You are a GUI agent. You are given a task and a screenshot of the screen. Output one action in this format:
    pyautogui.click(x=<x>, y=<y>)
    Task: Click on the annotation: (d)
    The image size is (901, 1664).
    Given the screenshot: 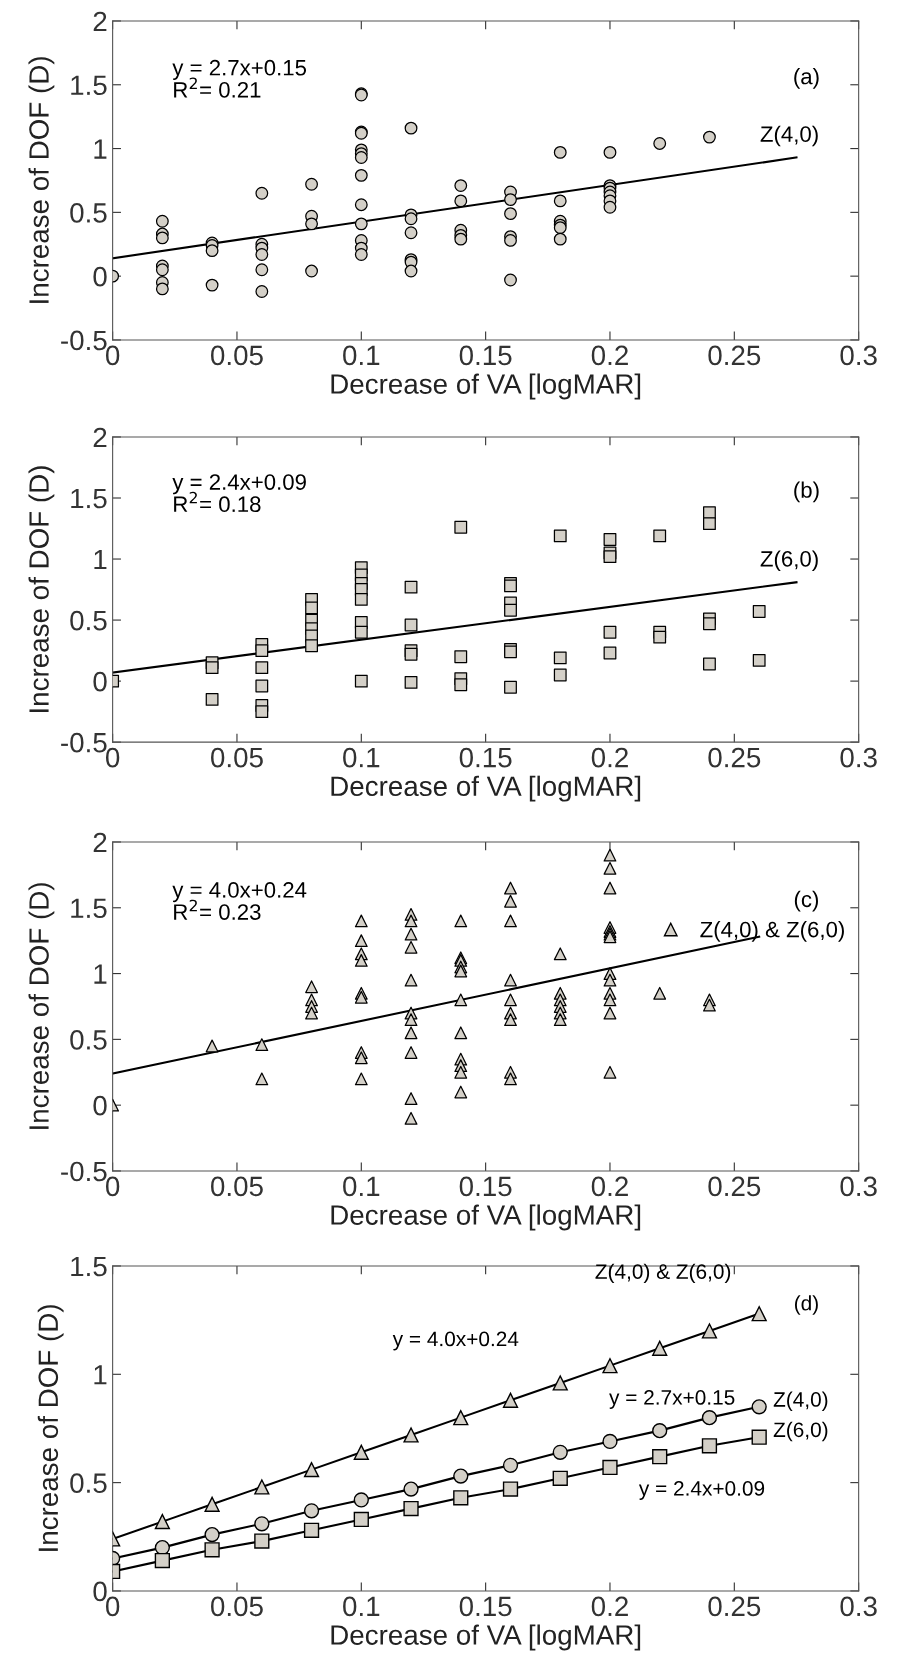 What is the action you would take?
    pyautogui.click(x=806, y=1305)
    